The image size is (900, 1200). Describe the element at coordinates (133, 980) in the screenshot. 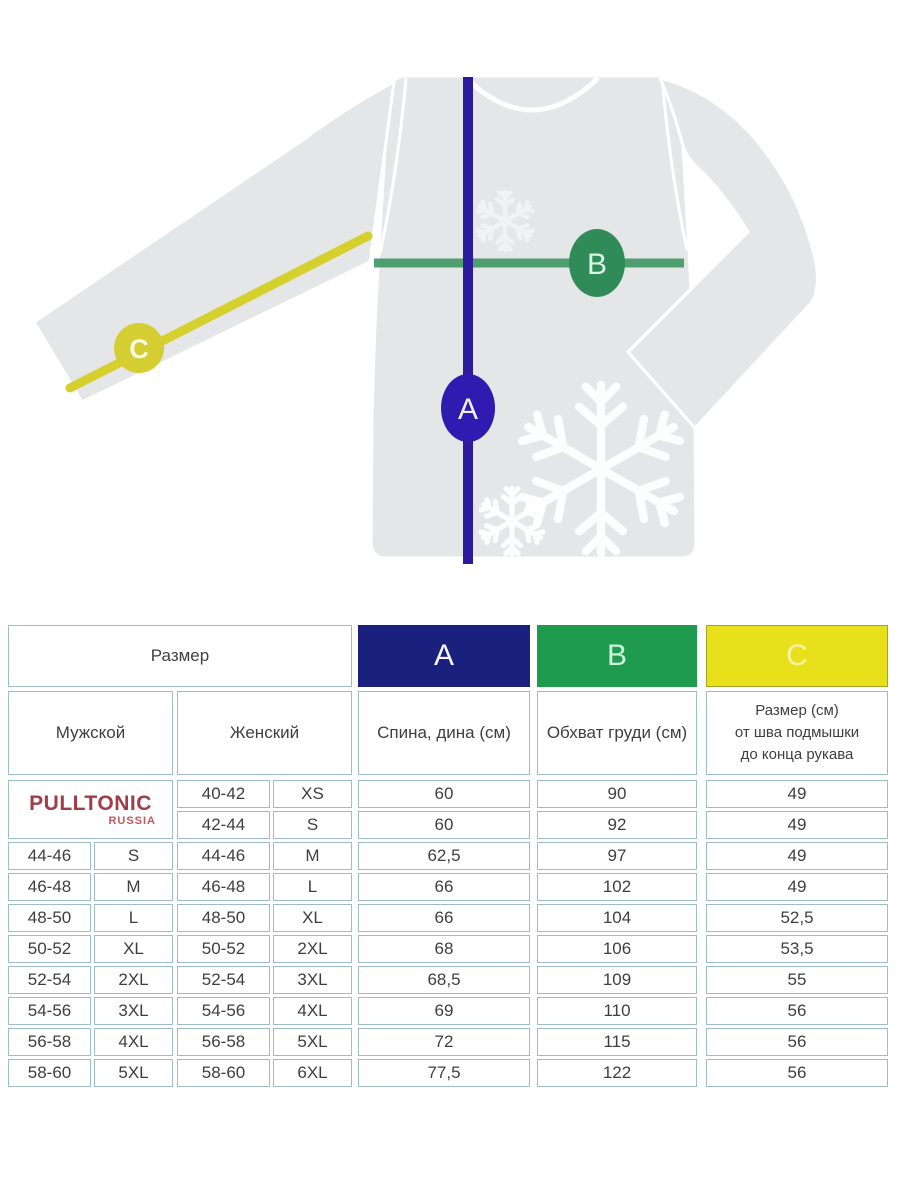

I see `men-intl-size-cell: 2XL` at that location.